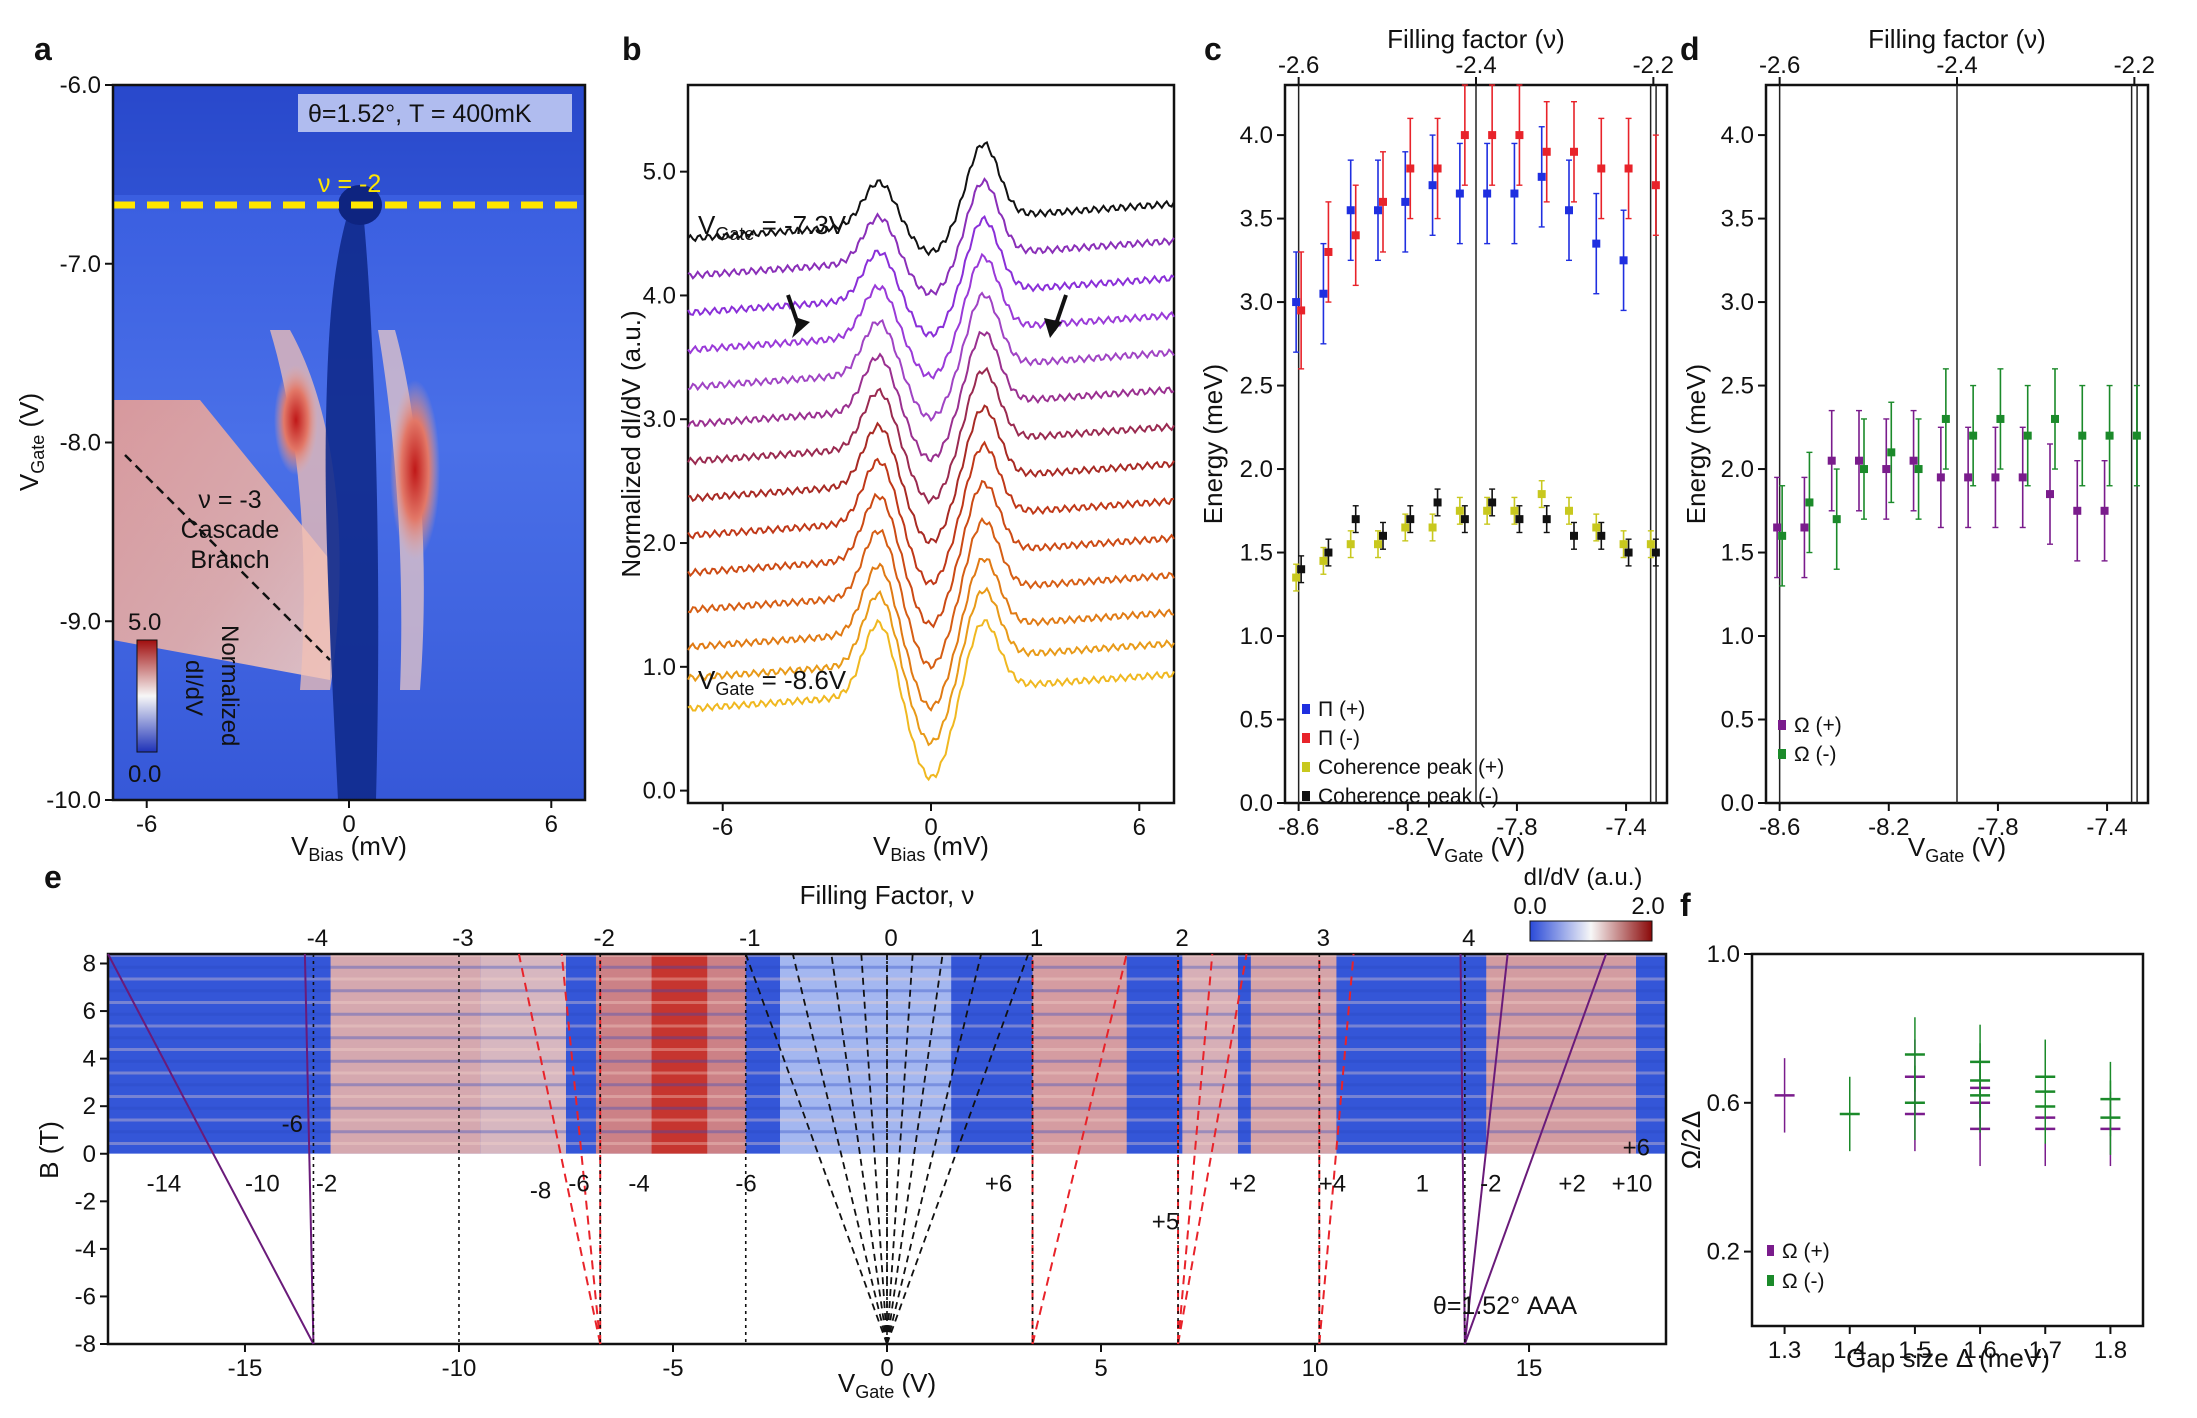  I want to click on y-tick-label: 0.2, so click(1723, 1252).